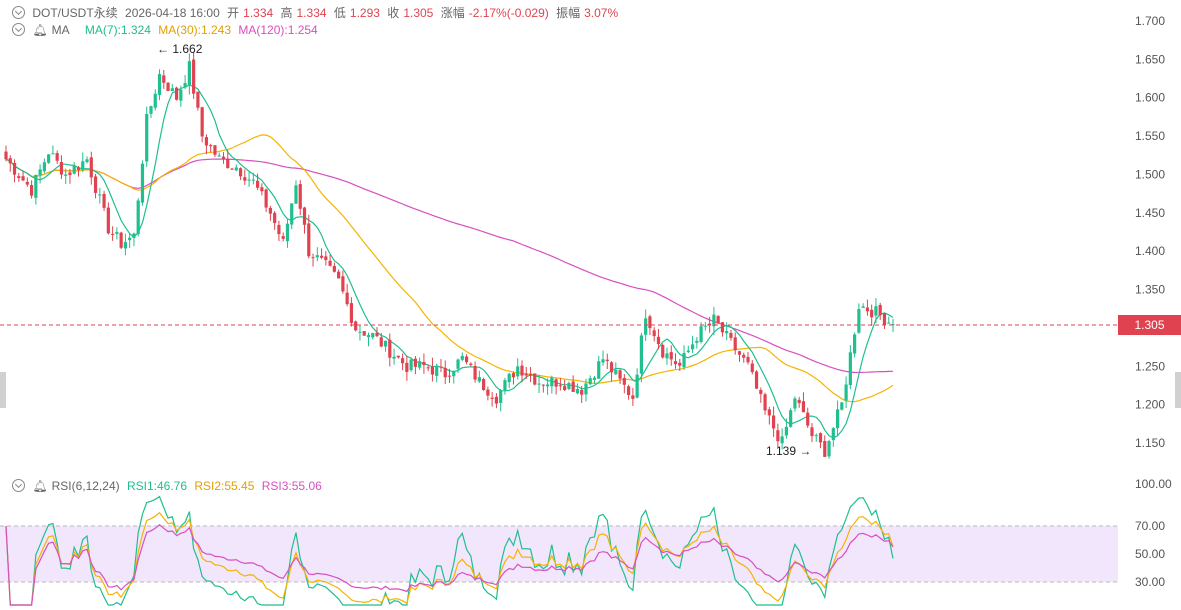 The height and width of the screenshot is (610, 1181). I want to click on ma-name: MA, so click(60, 30).